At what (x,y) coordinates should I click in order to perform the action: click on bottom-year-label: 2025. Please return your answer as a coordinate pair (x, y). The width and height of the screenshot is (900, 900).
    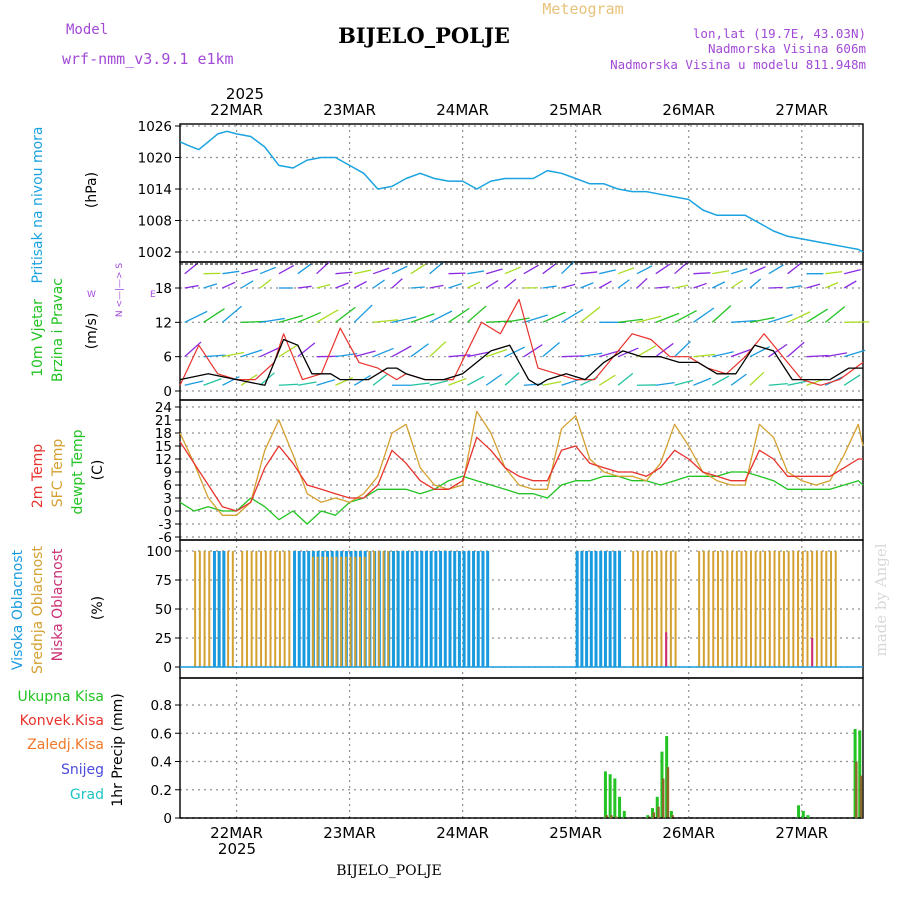
    Looking at the image, I should click on (237, 849).